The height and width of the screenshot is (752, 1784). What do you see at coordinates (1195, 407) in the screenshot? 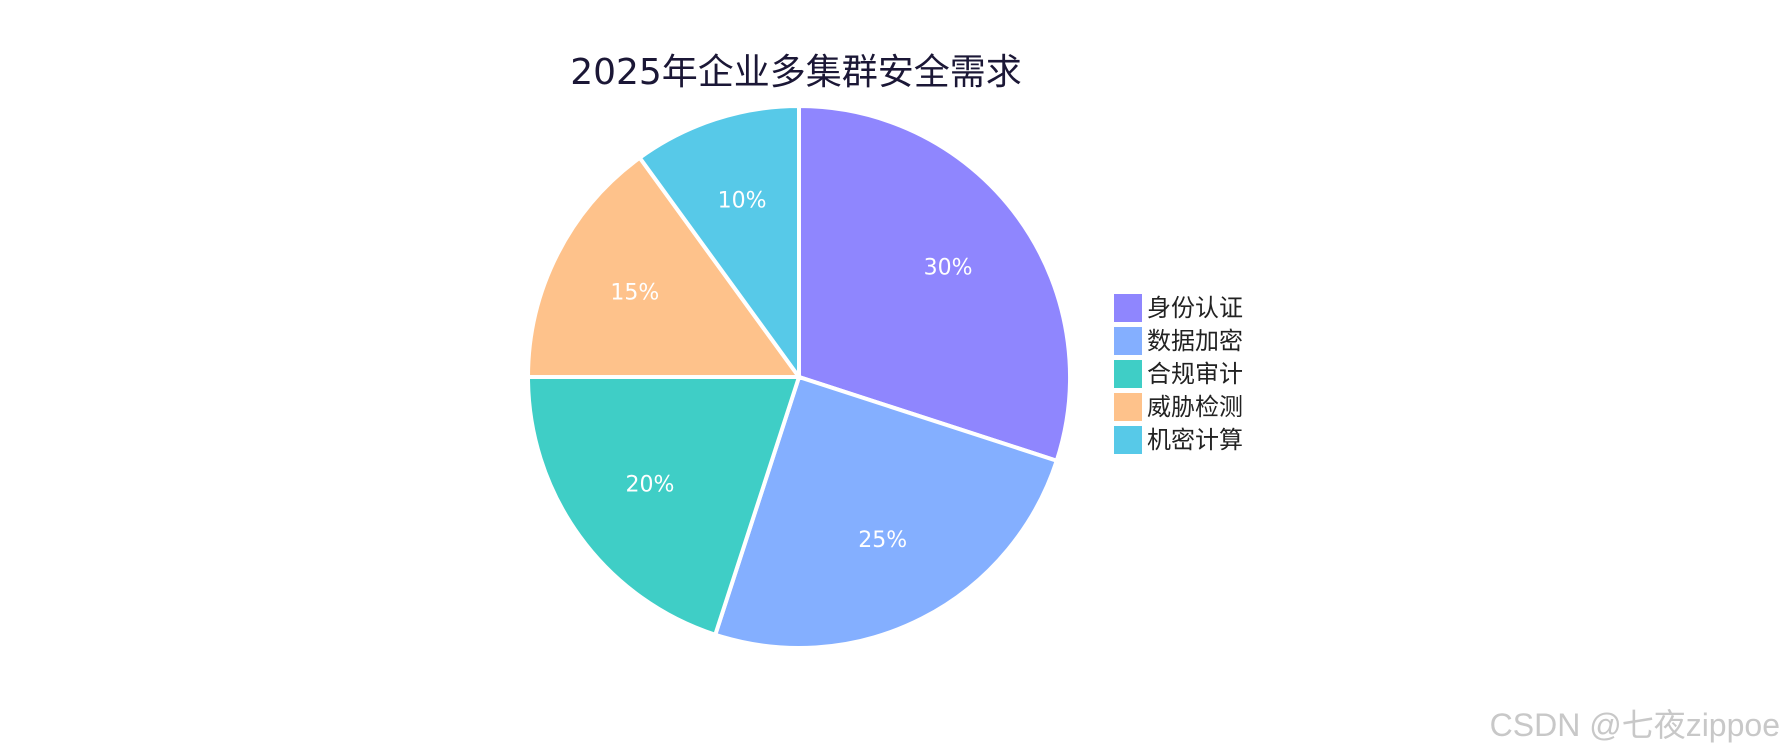
I see `legend-item-label: 威胁检测` at bounding box center [1195, 407].